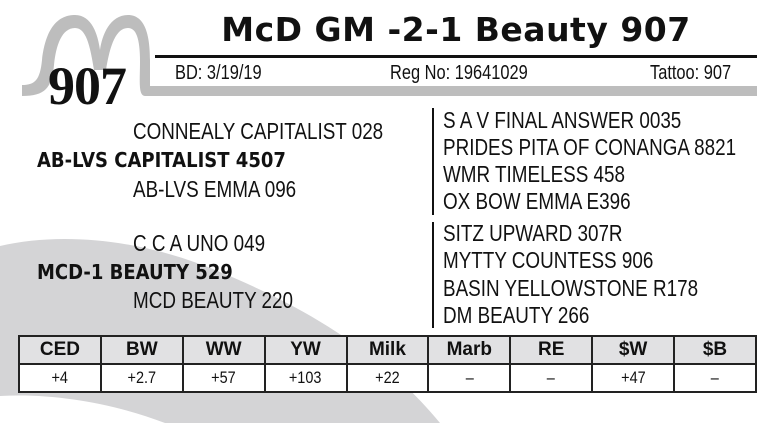 The image size is (776, 423). What do you see at coordinates (533, 233) in the screenshot?
I see `great-grandparent: SITZ UPWARD 307R` at bounding box center [533, 233].